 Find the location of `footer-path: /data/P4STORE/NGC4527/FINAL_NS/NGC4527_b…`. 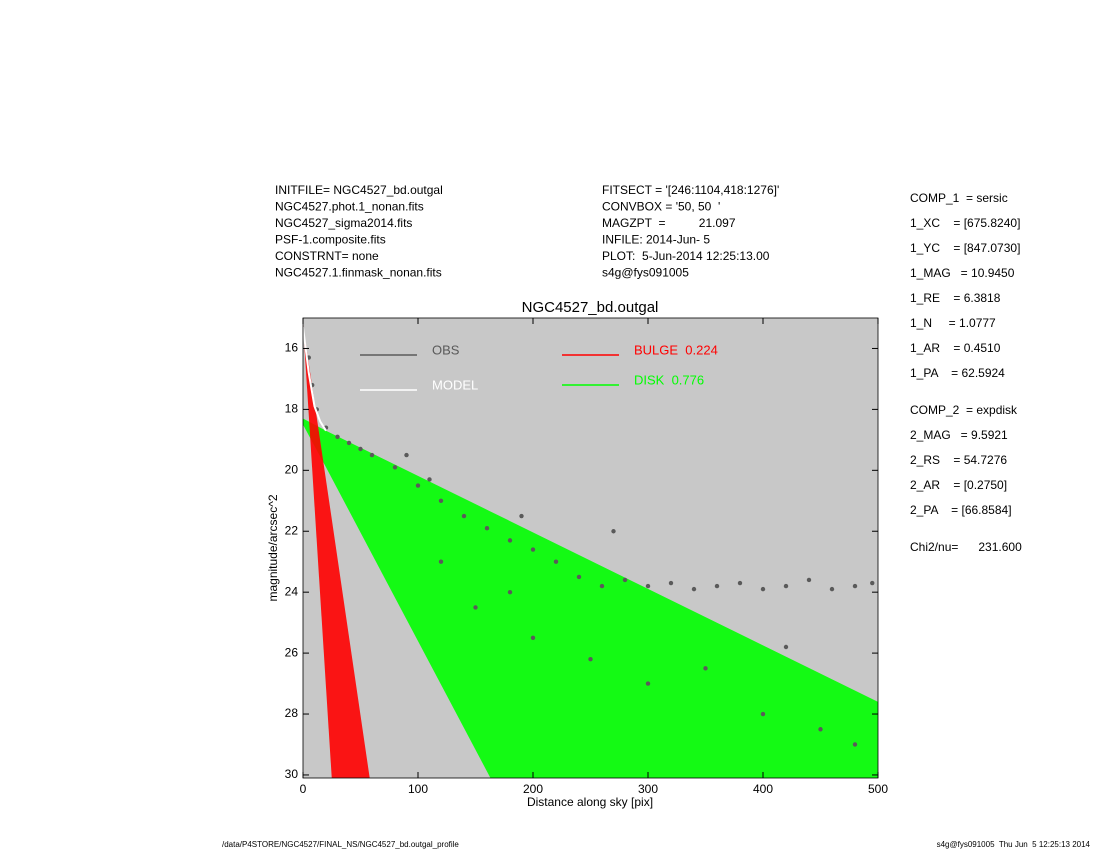

footer-path: /data/P4STORE/NGC4527/FINAL_NS/NGC4527_b… is located at coordinates (340, 844).